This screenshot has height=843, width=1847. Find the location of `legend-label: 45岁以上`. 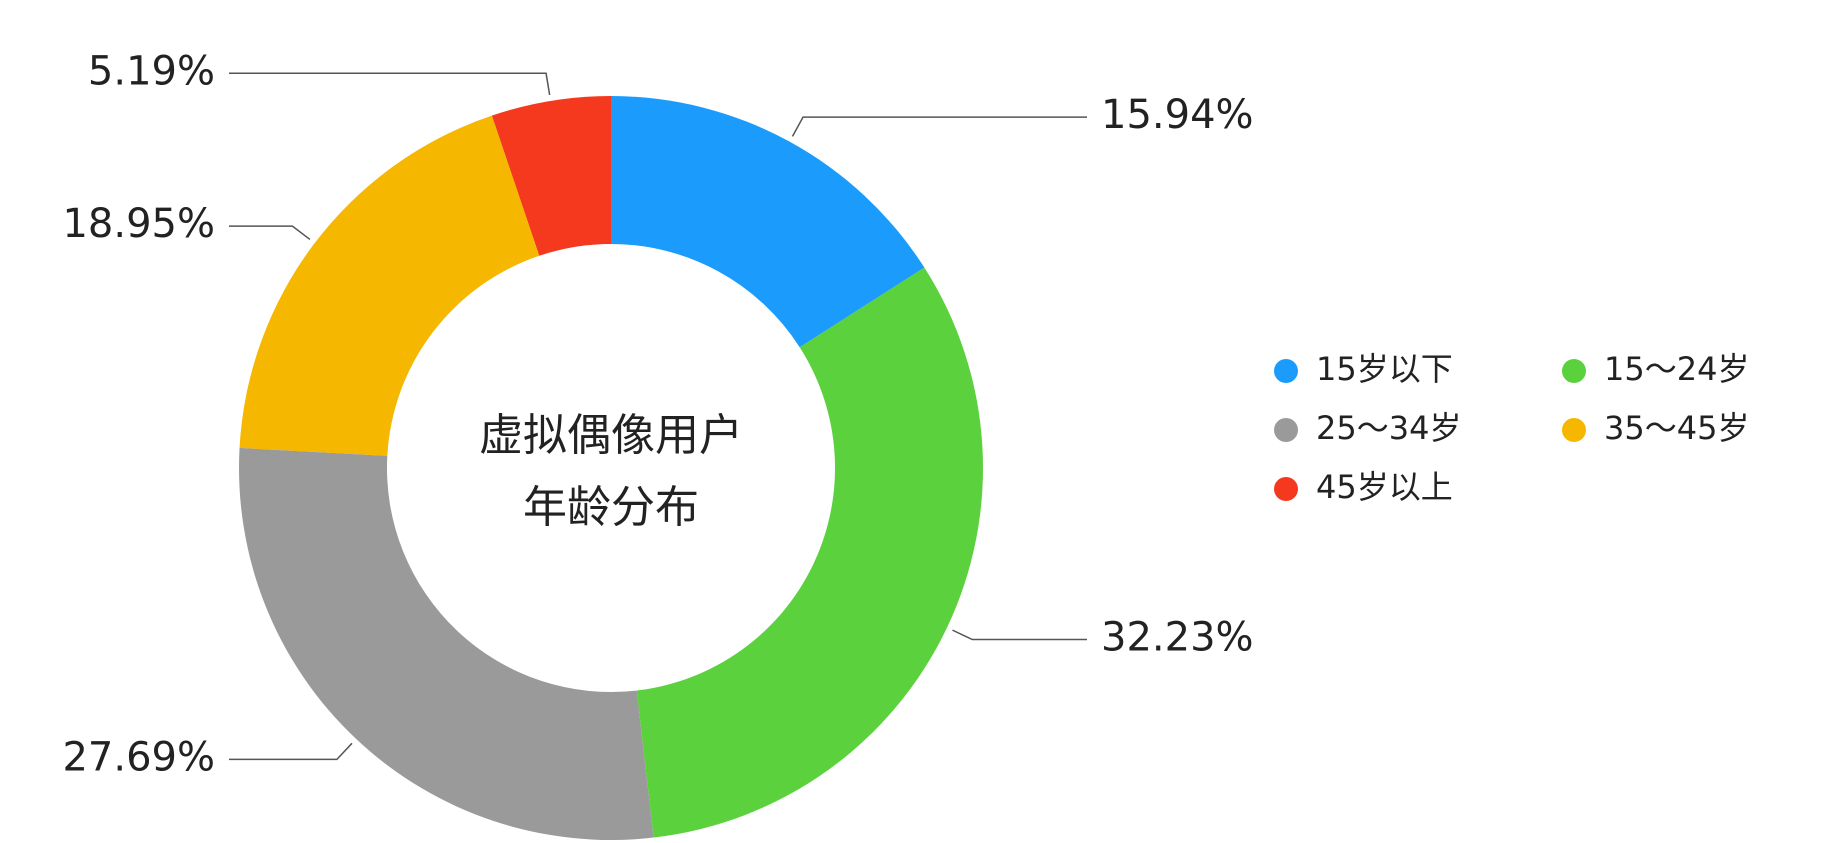

legend-label: 45岁以上 is located at coordinates (1384, 487).